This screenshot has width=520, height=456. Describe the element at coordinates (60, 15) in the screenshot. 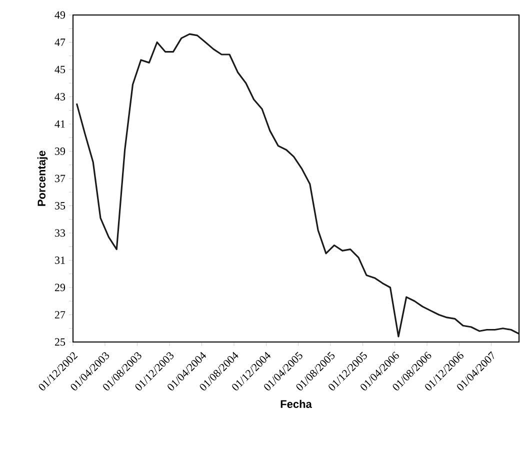

I see `y-tick-label: 49` at that location.